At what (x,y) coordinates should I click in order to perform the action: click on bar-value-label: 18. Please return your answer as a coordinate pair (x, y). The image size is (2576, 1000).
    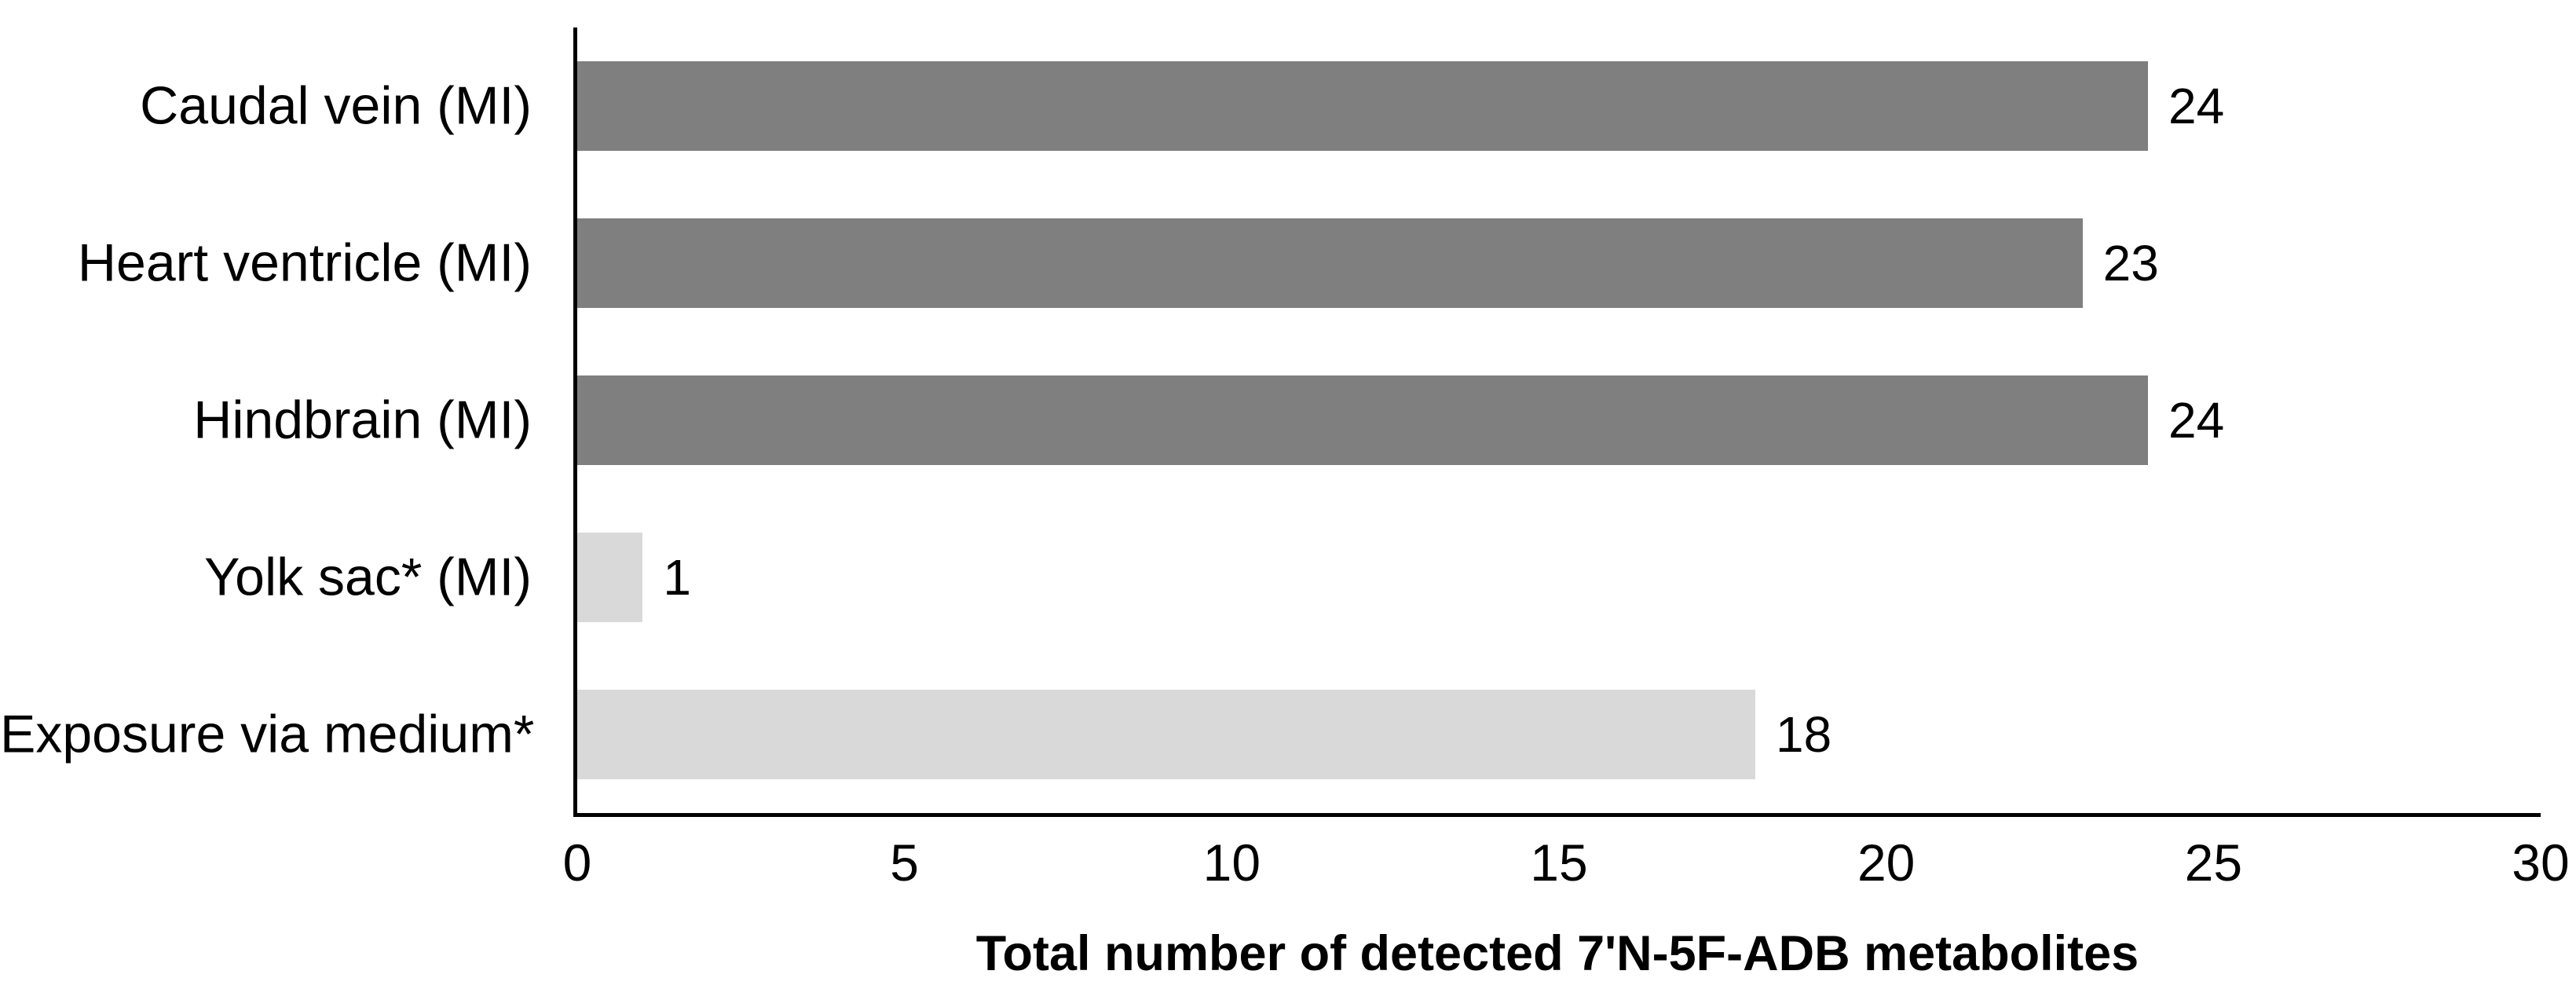
    Looking at the image, I should click on (1804, 734).